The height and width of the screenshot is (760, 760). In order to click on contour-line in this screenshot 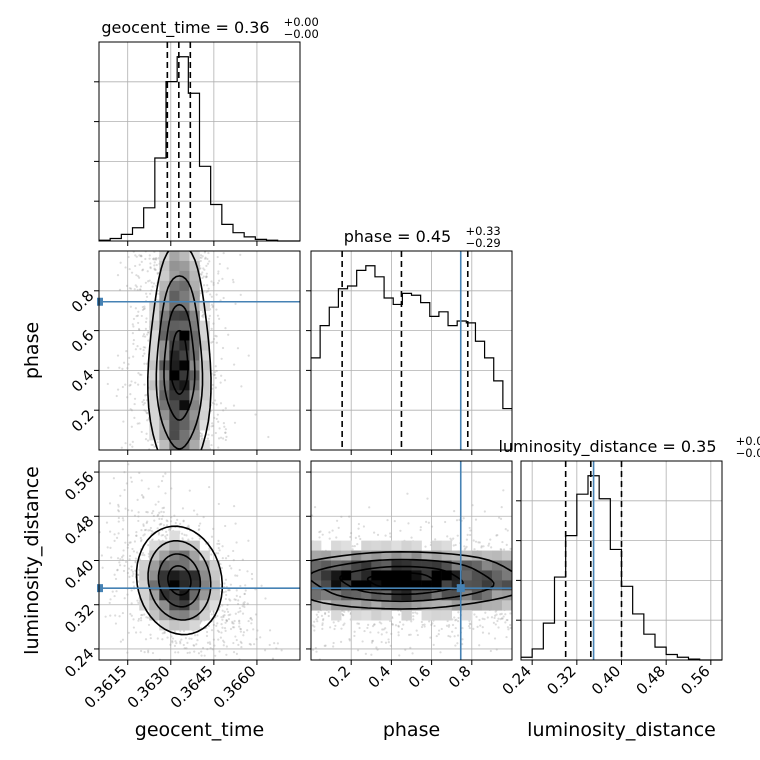, I will do `click(179, 580)`.